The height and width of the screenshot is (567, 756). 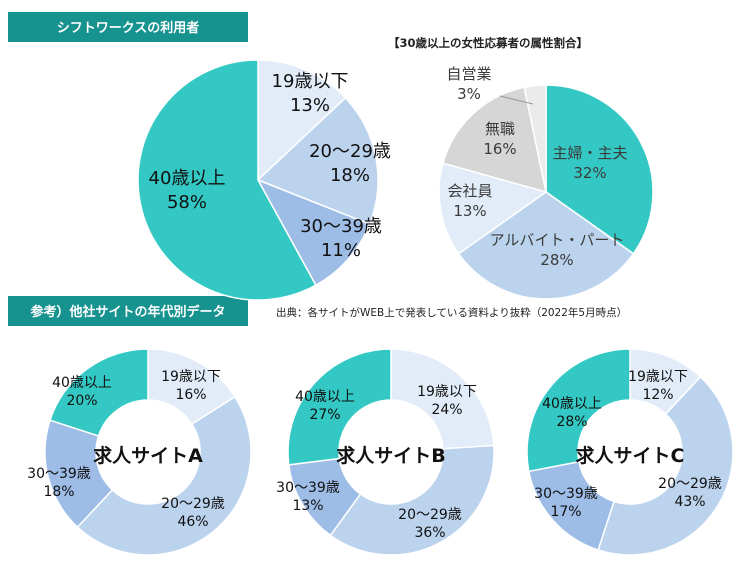 I want to click on site-c-donut-slice-4-value-label: 28%, so click(x=571, y=422).